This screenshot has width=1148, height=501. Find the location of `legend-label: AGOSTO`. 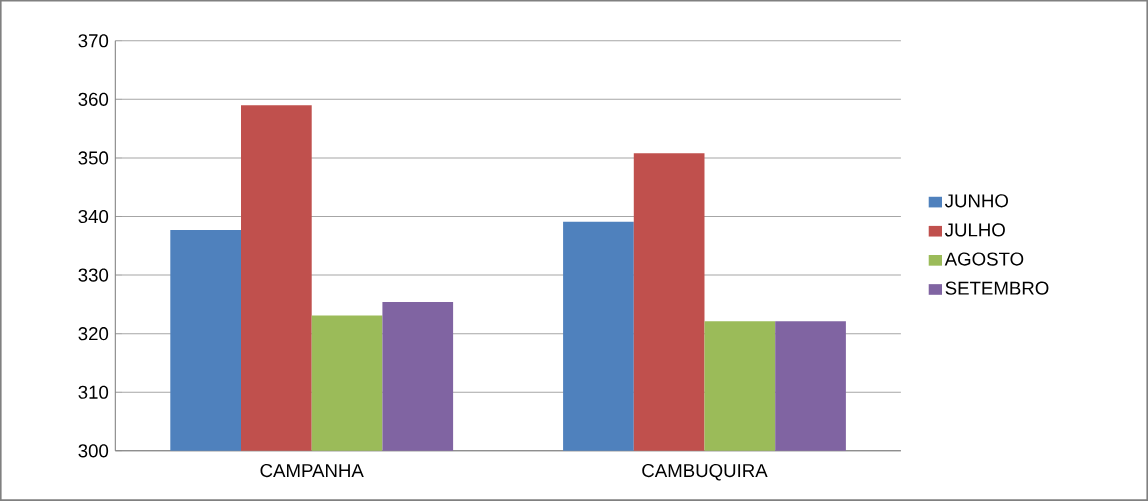

legend-label: AGOSTO is located at coordinates (984, 259).